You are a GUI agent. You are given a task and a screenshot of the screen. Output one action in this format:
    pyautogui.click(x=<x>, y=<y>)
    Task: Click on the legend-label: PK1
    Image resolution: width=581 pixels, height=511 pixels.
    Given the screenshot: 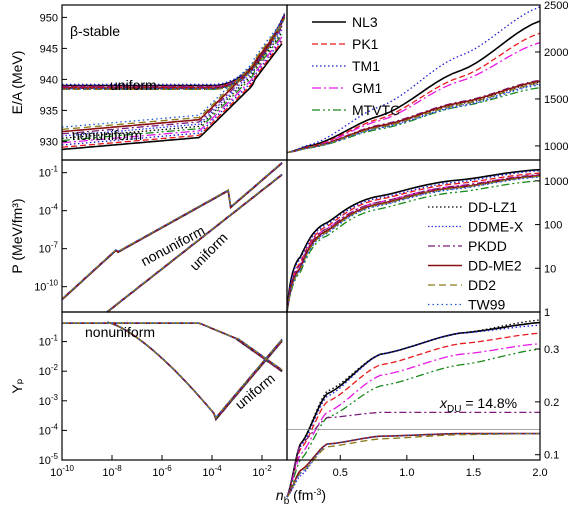 What is the action you would take?
    pyautogui.click(x=365, y=44)
    